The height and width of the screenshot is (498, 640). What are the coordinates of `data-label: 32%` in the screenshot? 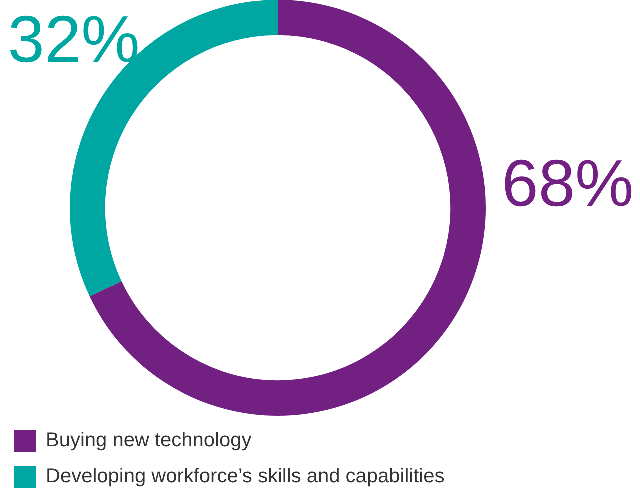 It's located at (74, 39).